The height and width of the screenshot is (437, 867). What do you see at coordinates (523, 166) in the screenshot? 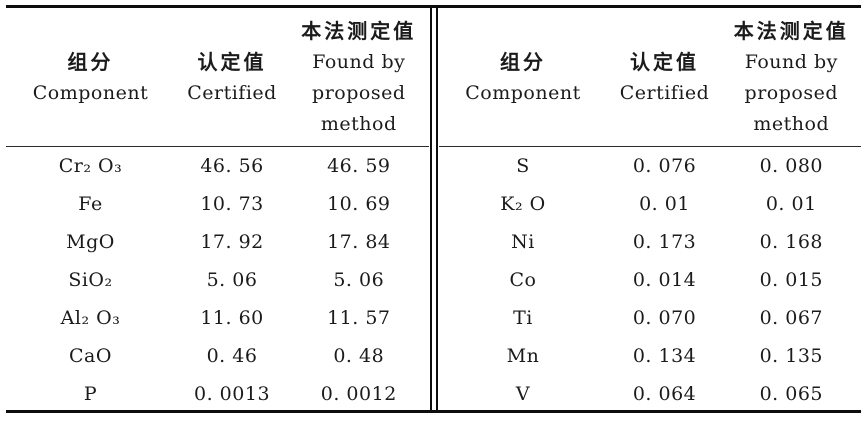
I see `component-cell: S` at bounding box center [523, 166].